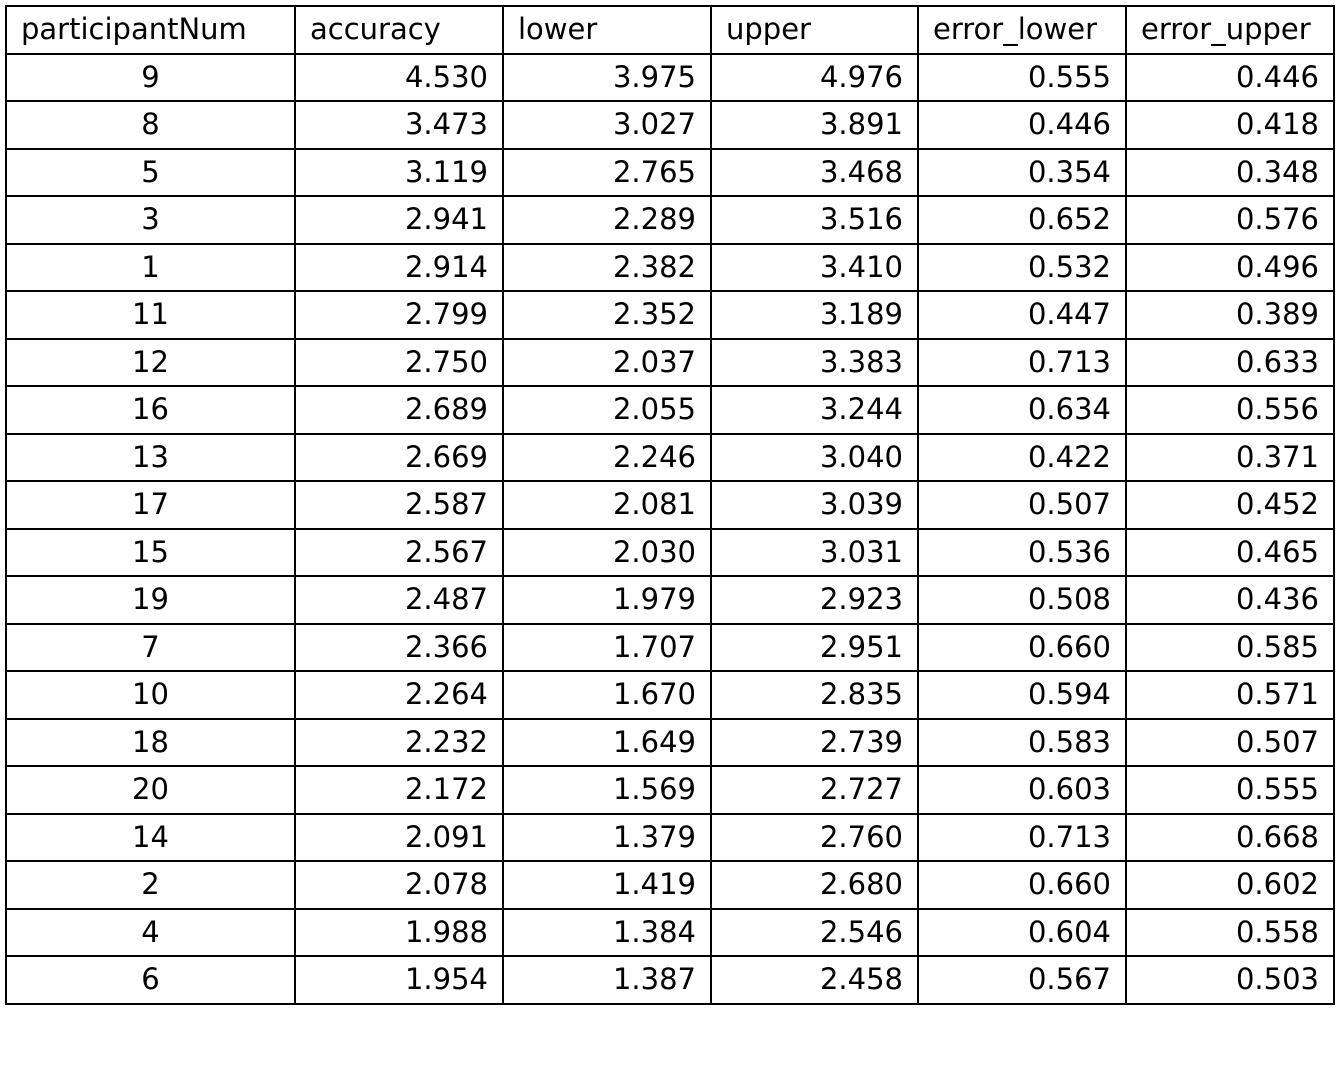 The width and height of the screenshot is (1339, 1085). Describe the element at coordinates (399, 220) in the screenshot. I see `accuracy-cell: 2.941` at that location.